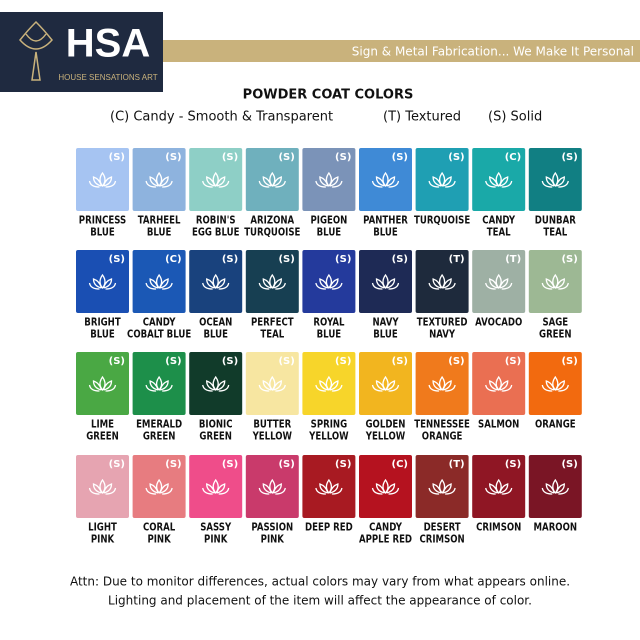  What do you see at coordinates (216, 220) in the screenshot?
I see `swatch-name: ROBIN'S` at bounding box center [216, 220].